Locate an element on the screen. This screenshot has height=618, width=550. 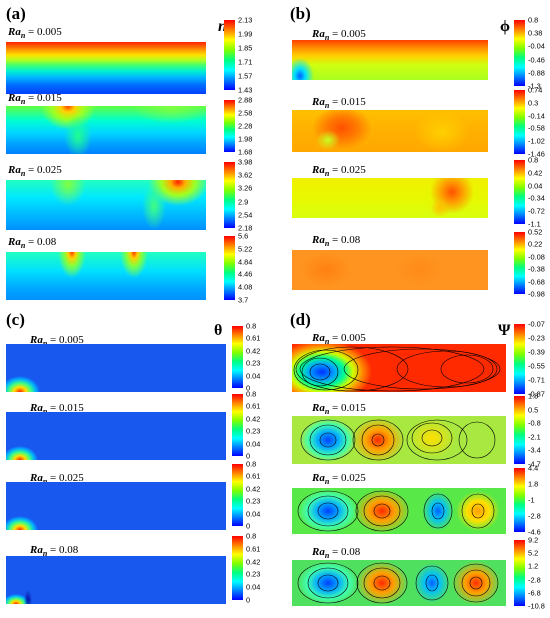
colorbar-tick-label: 3.7 is located at coordinates (243, 300).